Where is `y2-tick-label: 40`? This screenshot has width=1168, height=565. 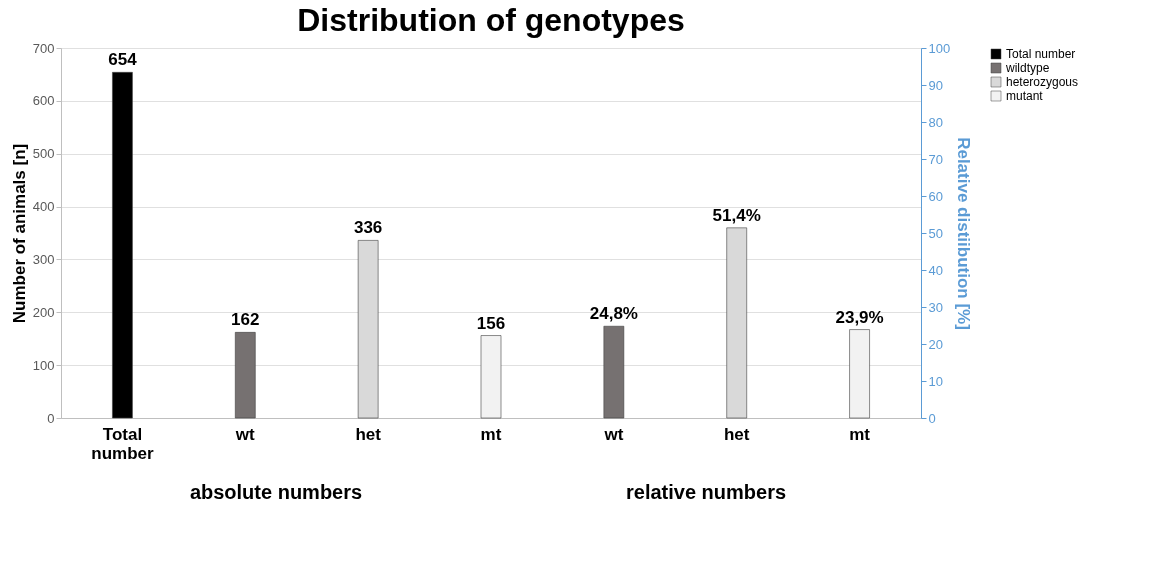 y2-tick-label: 40 is located at coordinates (935, 270).